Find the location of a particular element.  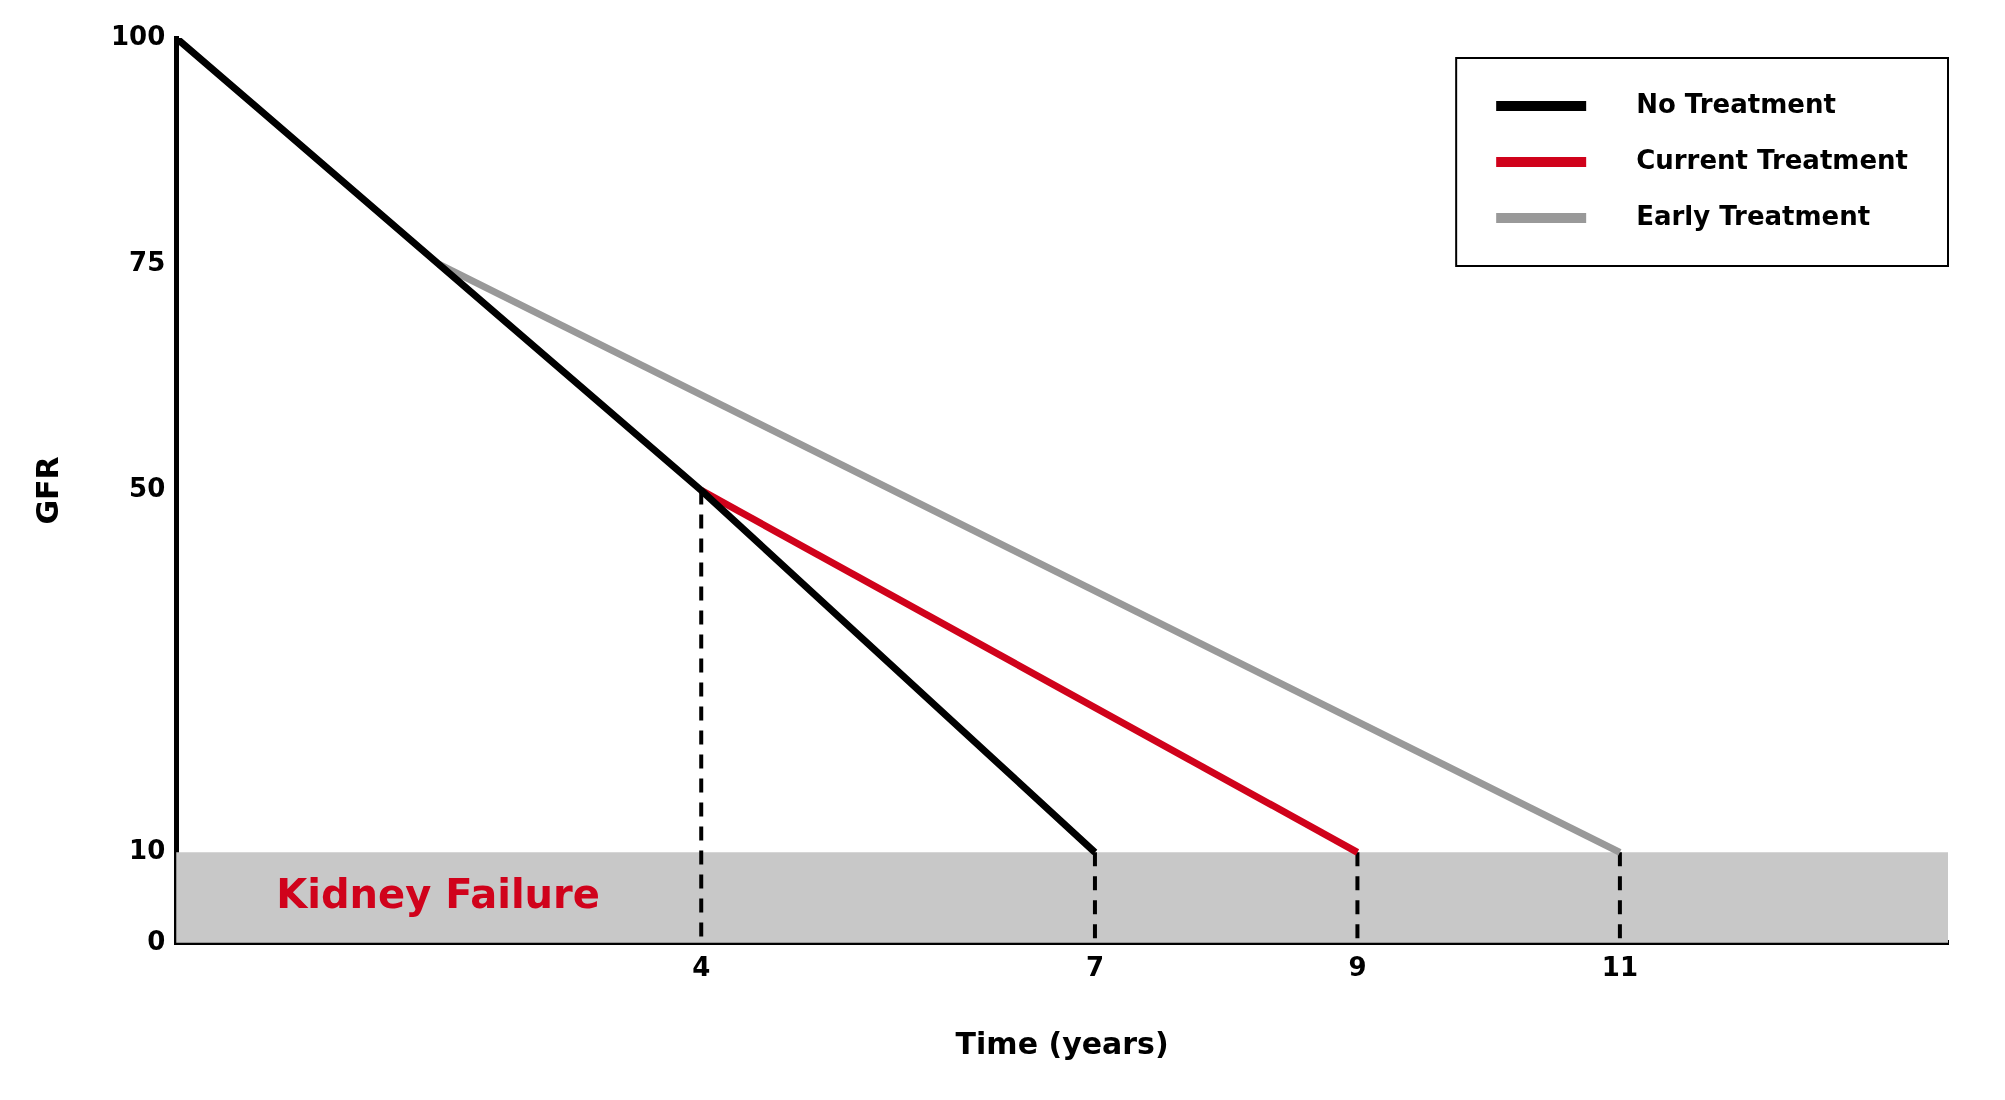

x-tick-label: 11 is located at coordinates (1619, 967).